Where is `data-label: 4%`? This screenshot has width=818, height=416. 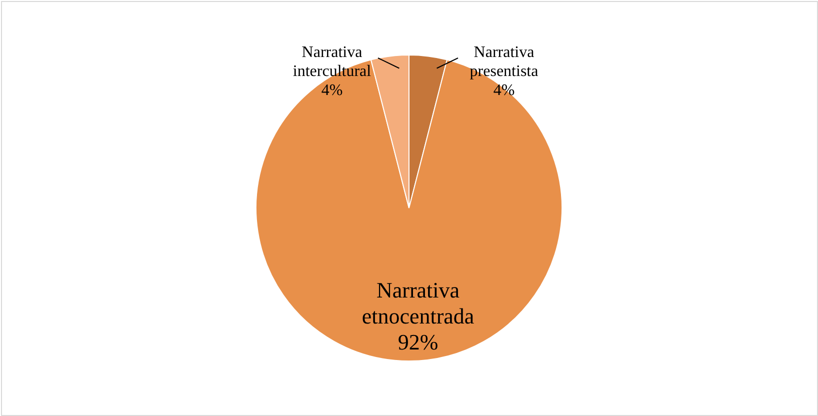 data-label: 4% is located at coordinates (332, 90).